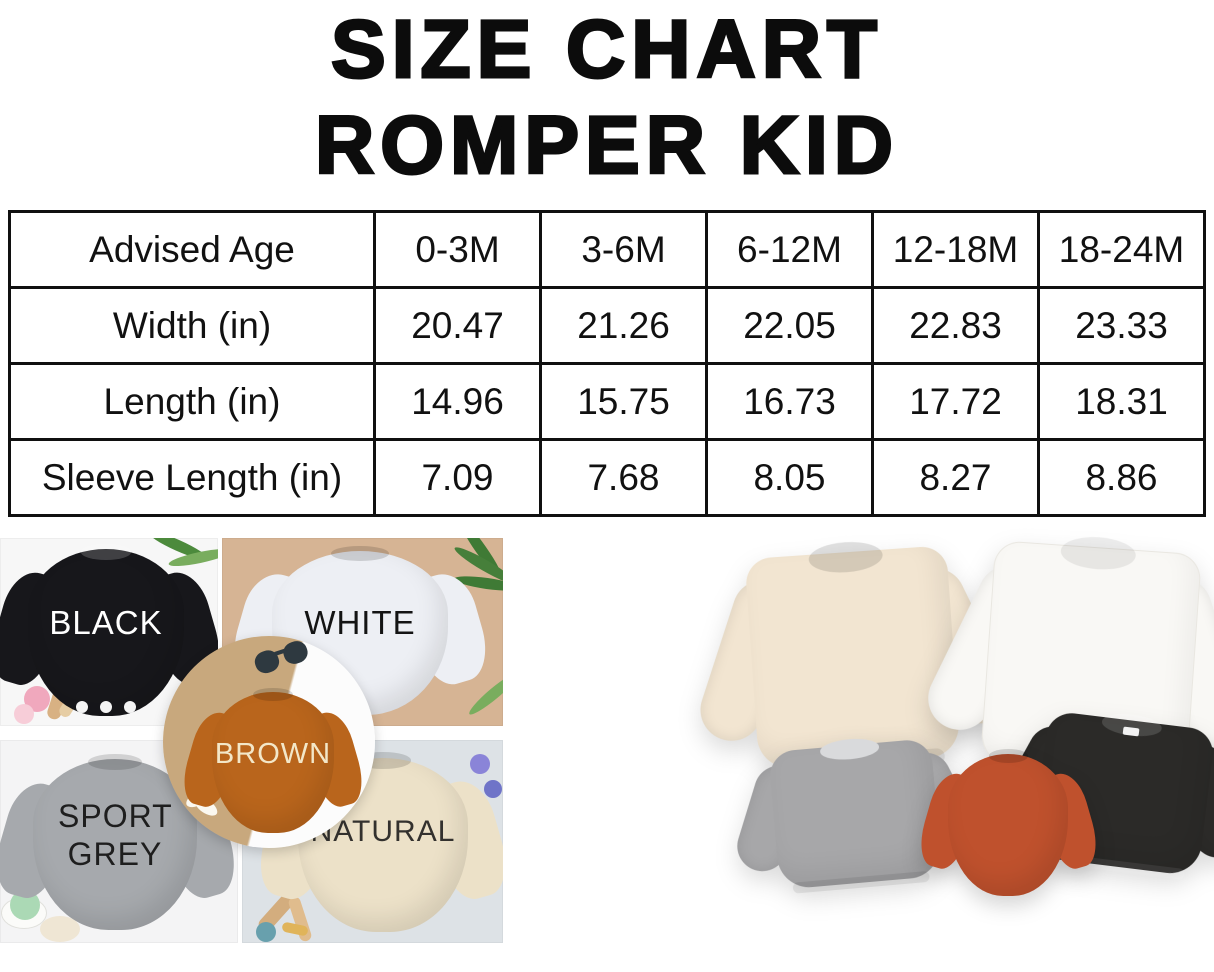  I want to click on snap-buttons-icon, so click(106, 706).